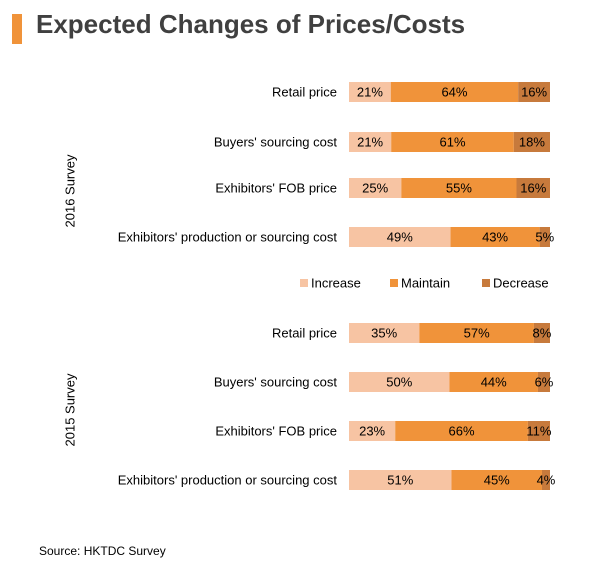 This screenshot has width=600, height=581. I want to click on data-label: 45%, so click(497, 480).